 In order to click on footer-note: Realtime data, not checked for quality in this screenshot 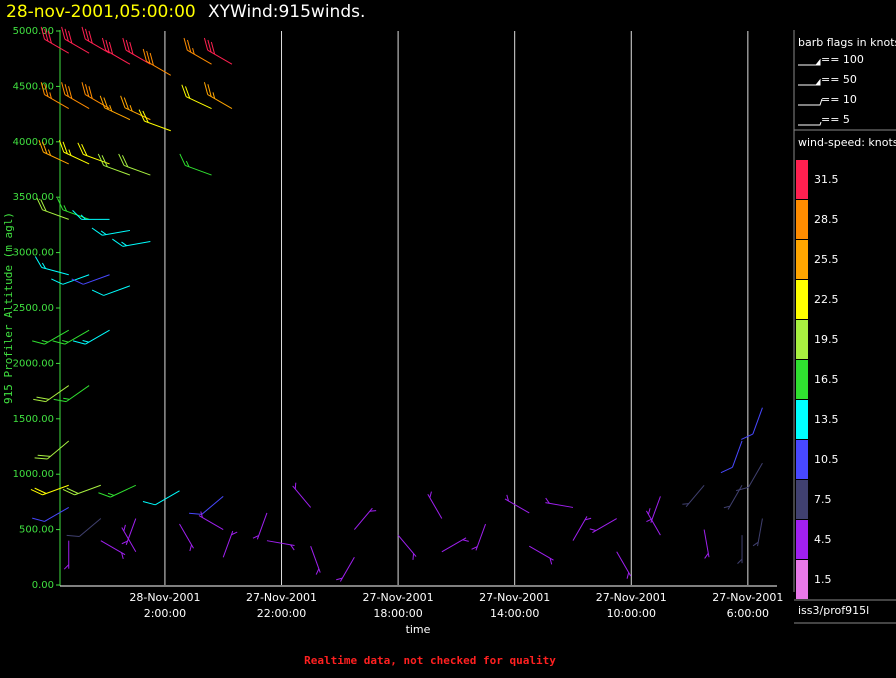, I will do `click(430, 660)`.